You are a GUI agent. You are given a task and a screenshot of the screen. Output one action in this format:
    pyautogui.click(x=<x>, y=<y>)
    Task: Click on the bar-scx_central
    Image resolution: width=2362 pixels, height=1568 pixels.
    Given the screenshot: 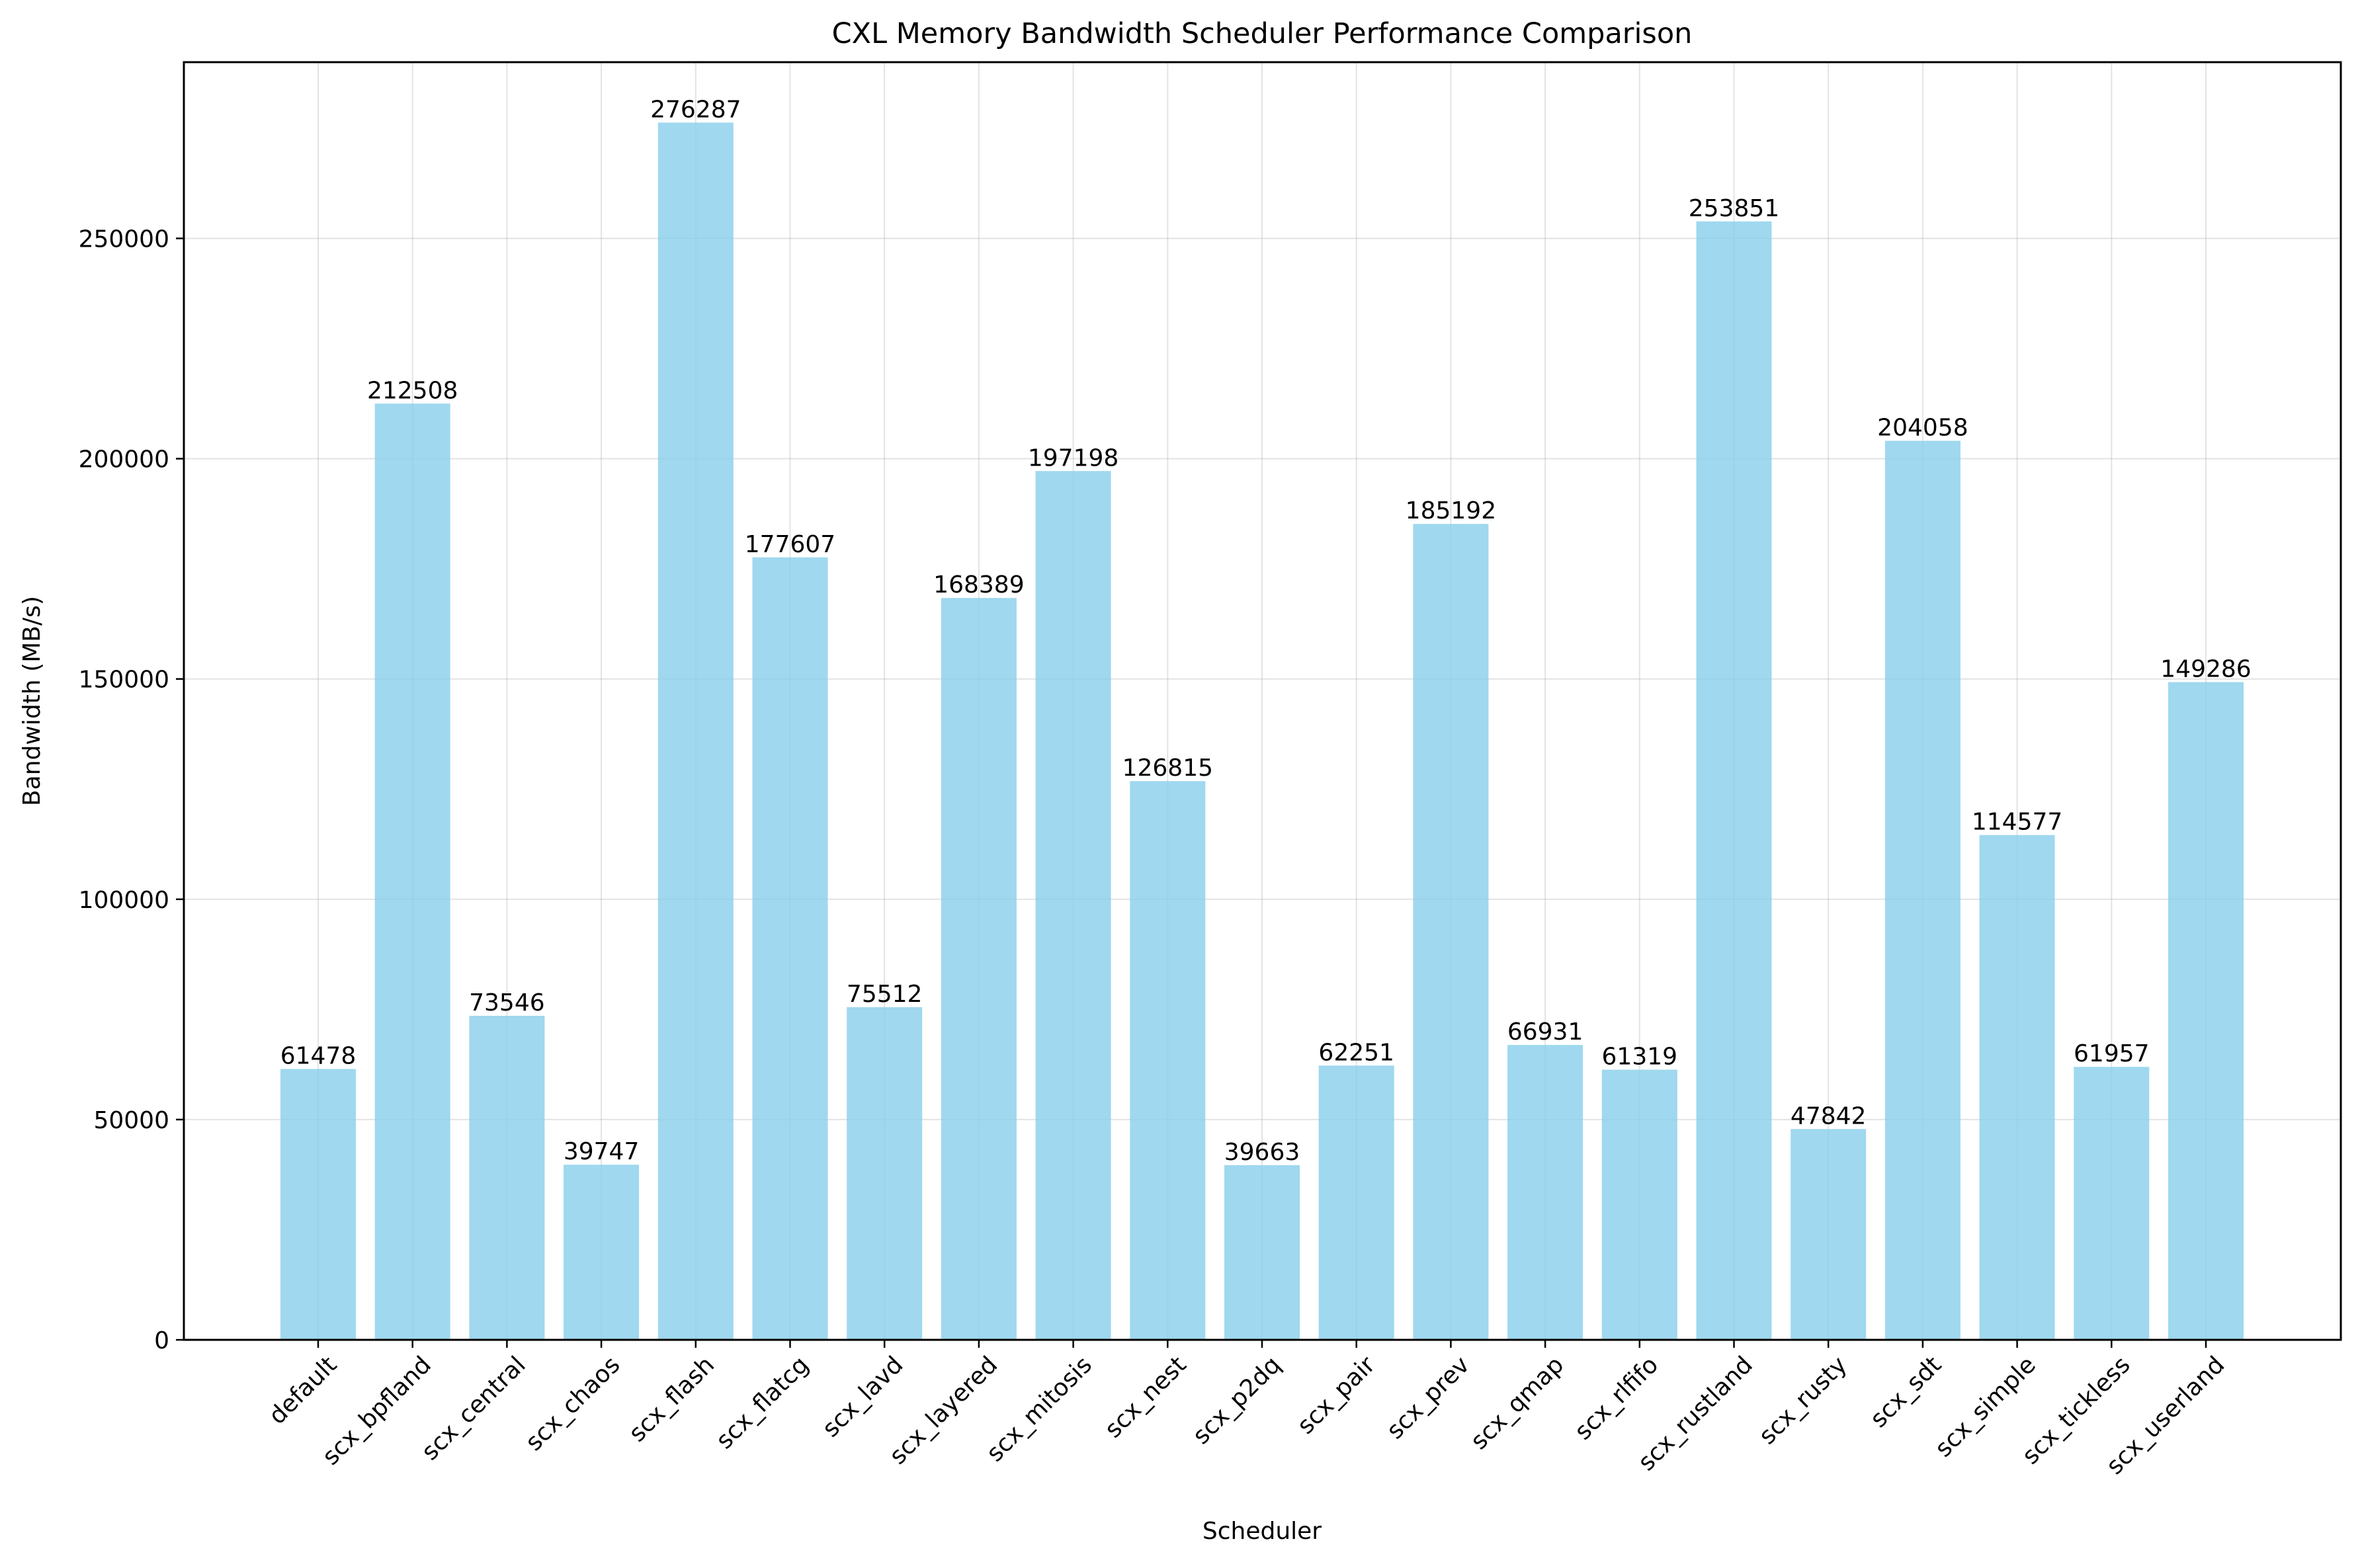 What is the action you would take?
    pyautogui.click(x=507, y=1178)
    